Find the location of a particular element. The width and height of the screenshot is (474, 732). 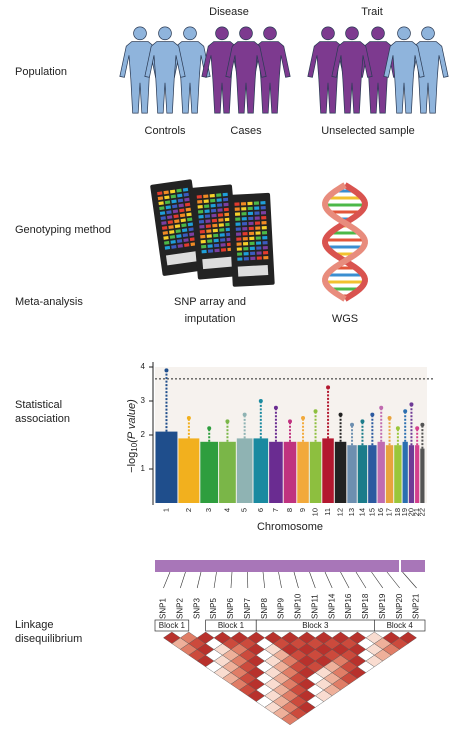

controls-label: Controls is located at coordinates (165, 131).